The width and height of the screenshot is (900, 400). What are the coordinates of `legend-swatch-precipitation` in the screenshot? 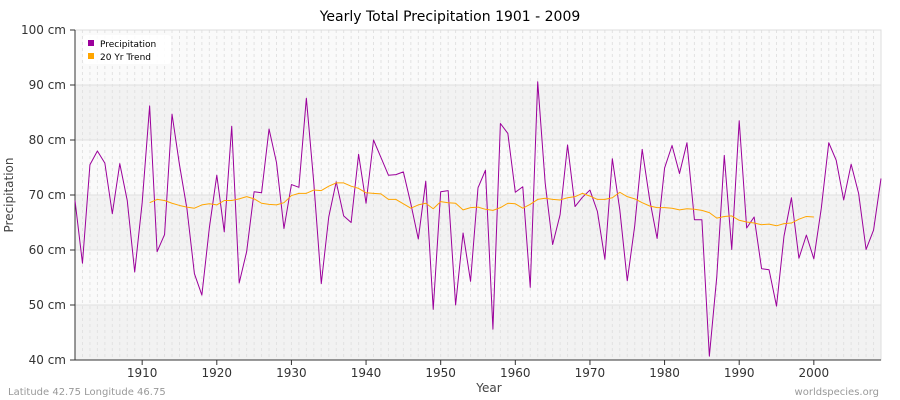 It's located at (91, 43).